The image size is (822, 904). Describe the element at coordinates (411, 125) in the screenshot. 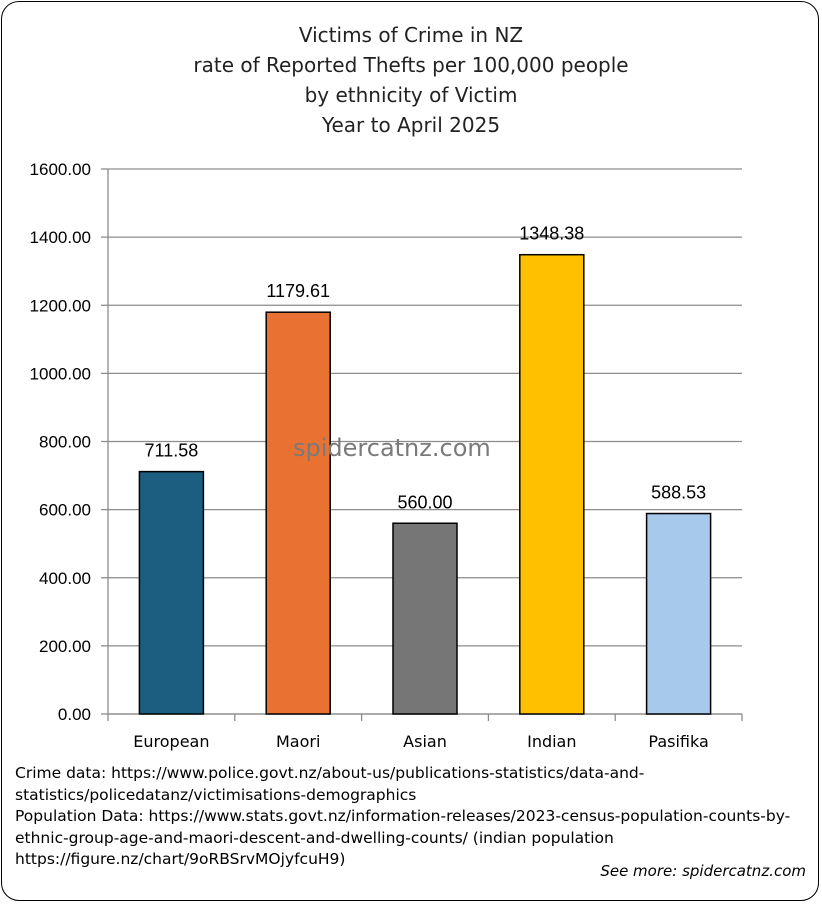

I see `chart-title-line-4: Year to April 2025` at that location.